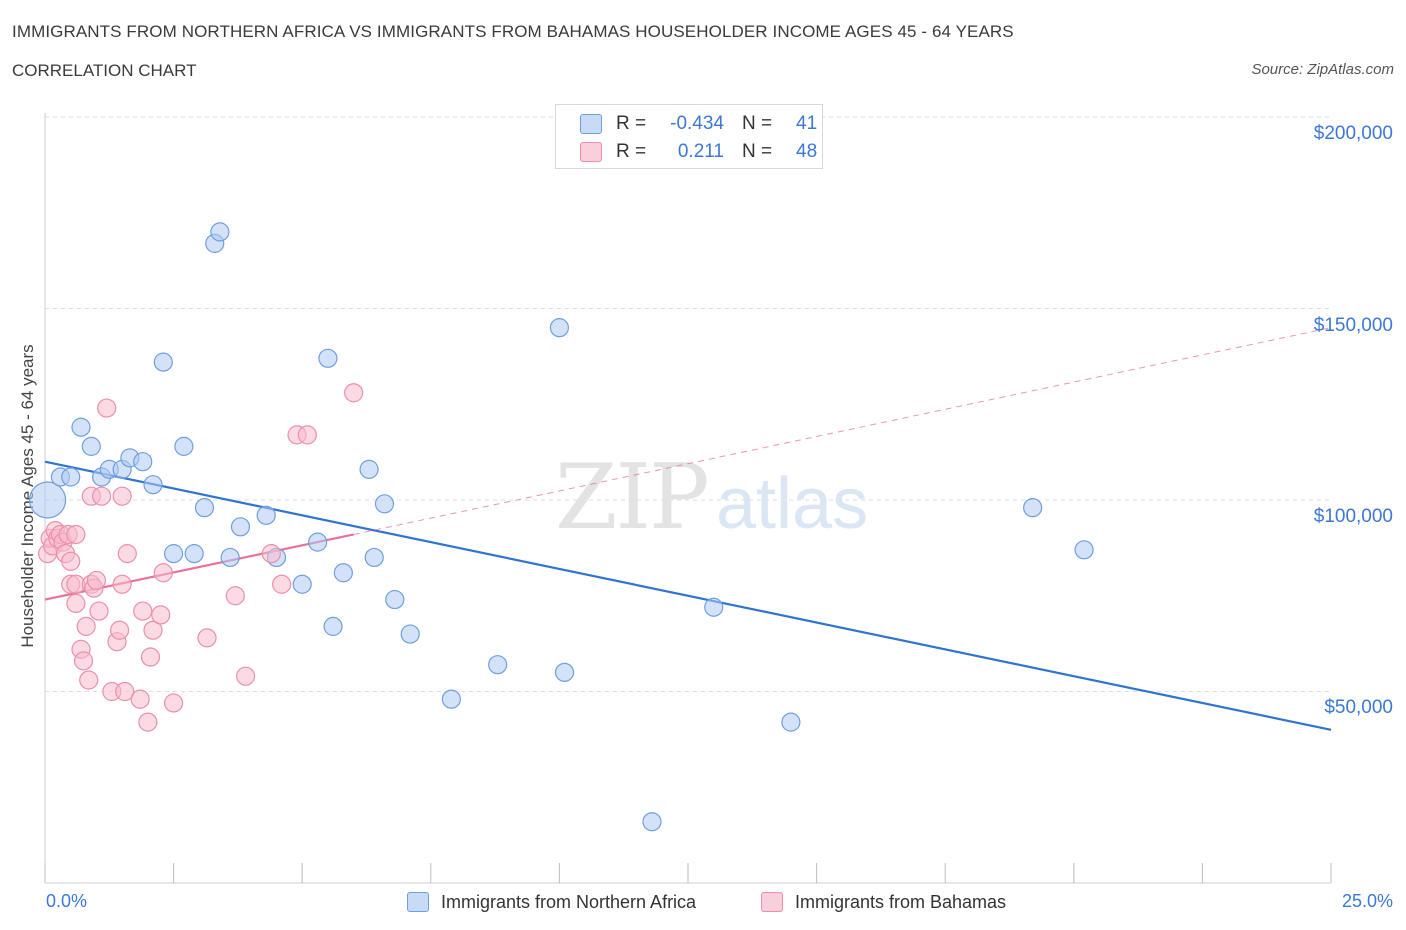 The width and height of the screenshot is (1406, 930). I want to click on legend-row-northern-africa: R = -0.434 N = 41, so click(698, 124).